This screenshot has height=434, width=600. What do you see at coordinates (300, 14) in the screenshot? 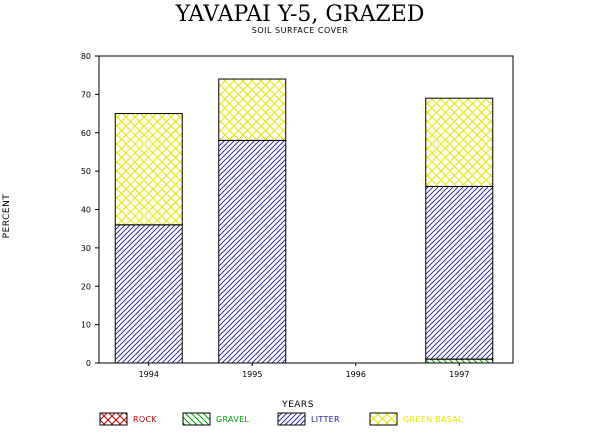
I see `chart-title: YAVAPAI Y-5, GRAZED` at bounding box center [300, 14].